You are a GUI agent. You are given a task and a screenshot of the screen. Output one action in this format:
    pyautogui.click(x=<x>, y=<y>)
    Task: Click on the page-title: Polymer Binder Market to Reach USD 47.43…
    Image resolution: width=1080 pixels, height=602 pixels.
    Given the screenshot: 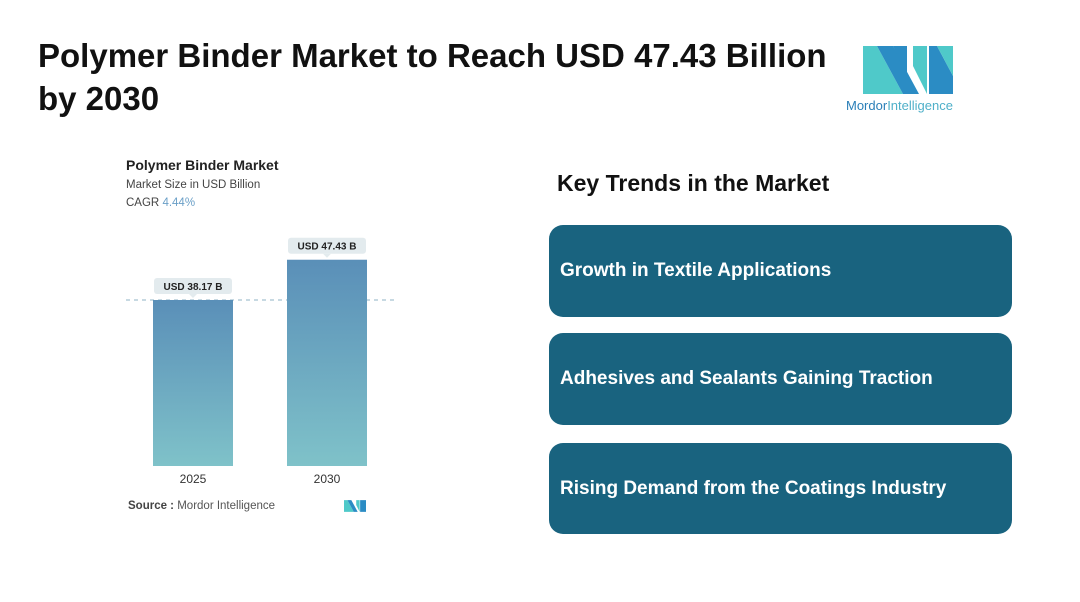 What is the action you would take?
    pyautogui.click(x=432, y=77)
    